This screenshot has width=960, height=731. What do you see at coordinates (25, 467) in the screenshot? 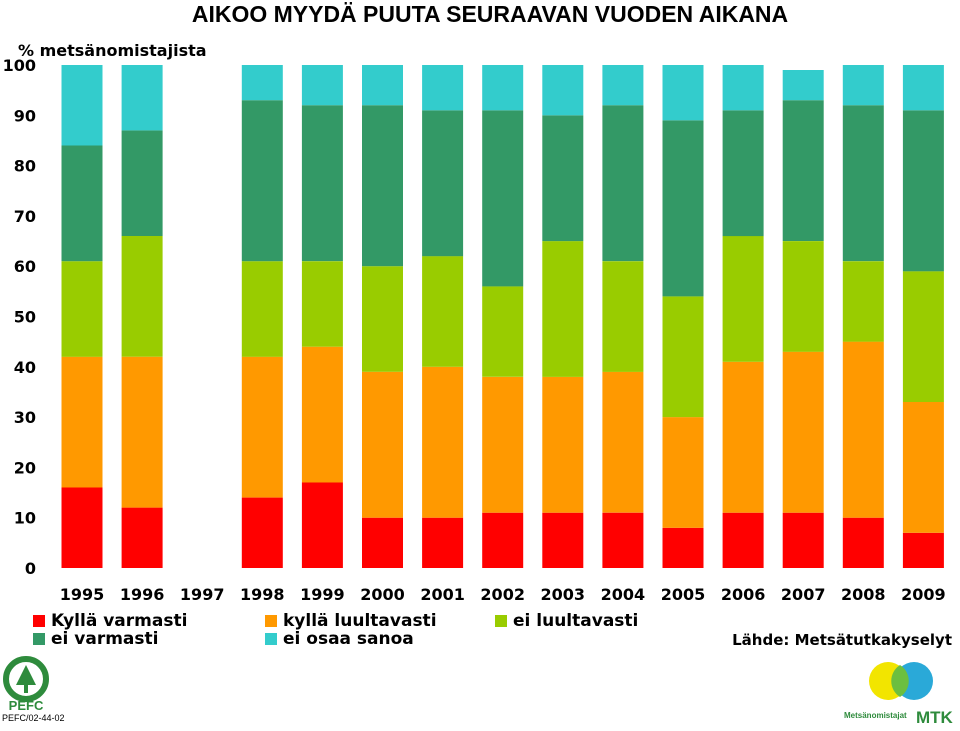
I see `y-tick-label: 20` at bounding box center [25, 467].